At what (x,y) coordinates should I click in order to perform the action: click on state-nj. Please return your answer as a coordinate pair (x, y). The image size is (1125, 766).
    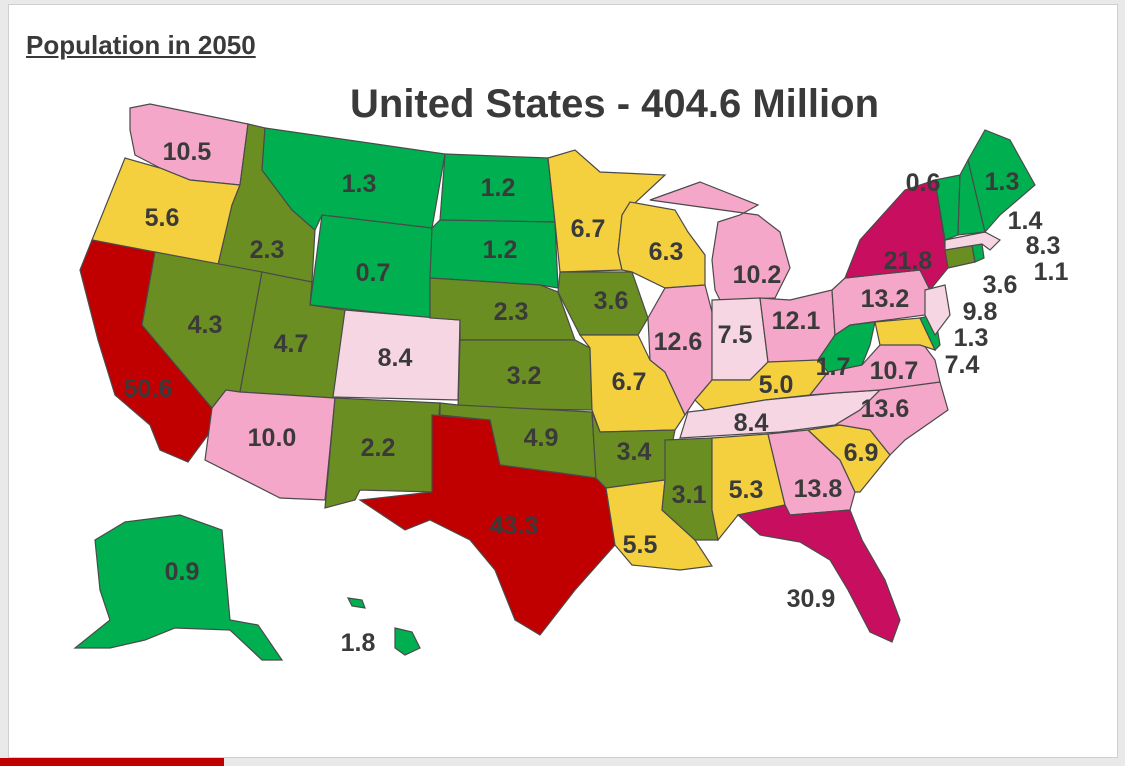
    Looking at the image, I should click on (937, 310).